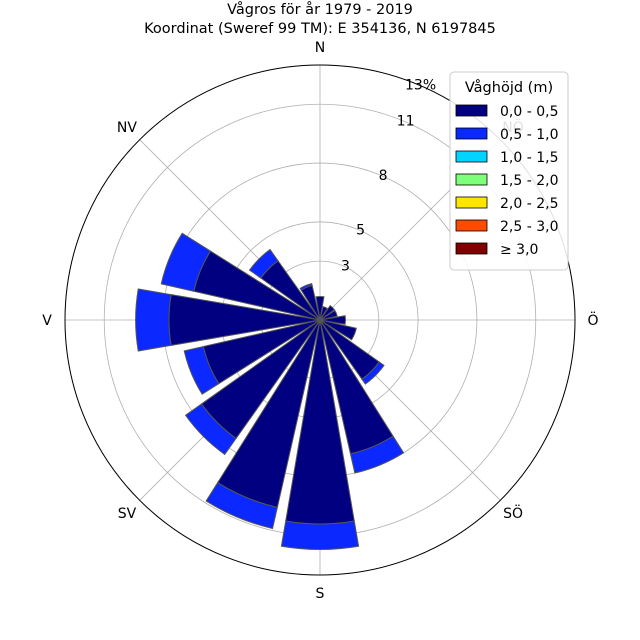 This screenshot has width=640, height=640. I want to click on bar-SSÖ-bin-1, so click(377, 454).